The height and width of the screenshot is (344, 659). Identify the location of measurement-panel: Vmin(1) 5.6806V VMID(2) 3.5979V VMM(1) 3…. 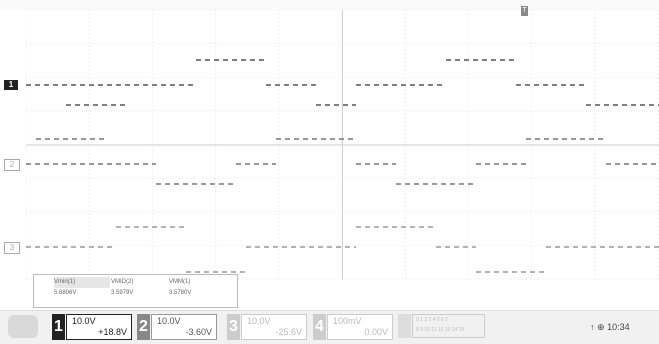
(135, 291).